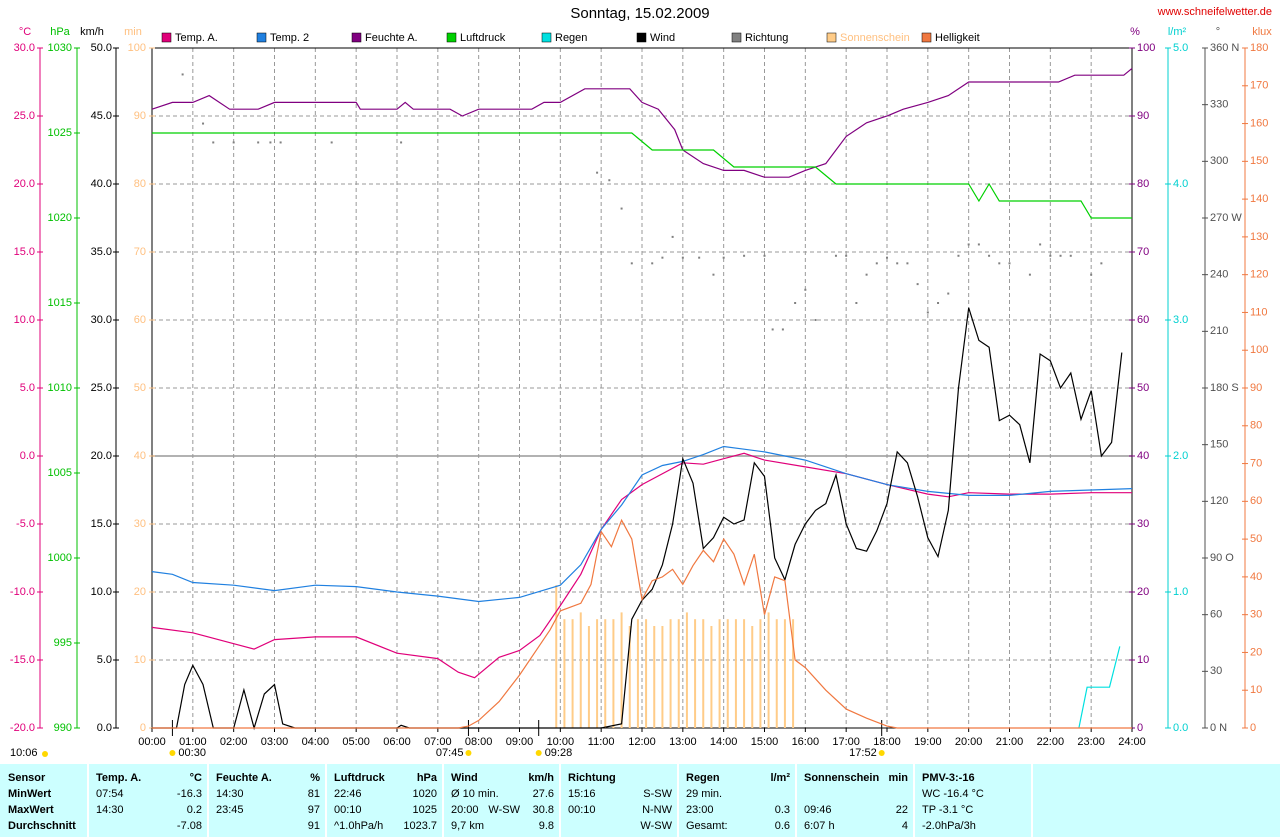 The height and width of the screenshot is (837, 1280). I want to click on x-tick-label: 02:00, so click(234, 742).